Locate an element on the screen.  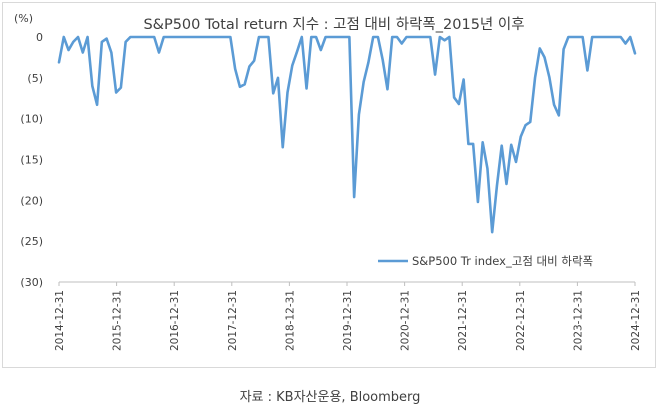
x-tick-label: 2017-12-31 is located at coordinates (233, 320).